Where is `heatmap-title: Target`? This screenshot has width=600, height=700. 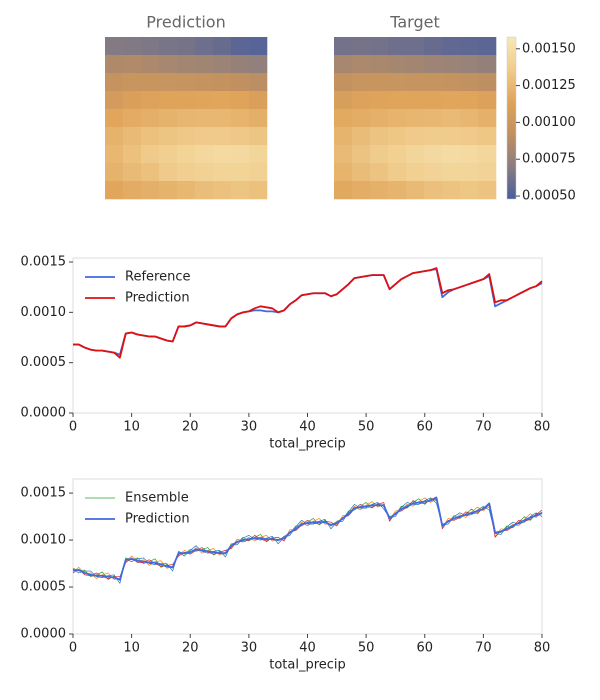
heatmap-title: Target is located at coordinates (414, 22).